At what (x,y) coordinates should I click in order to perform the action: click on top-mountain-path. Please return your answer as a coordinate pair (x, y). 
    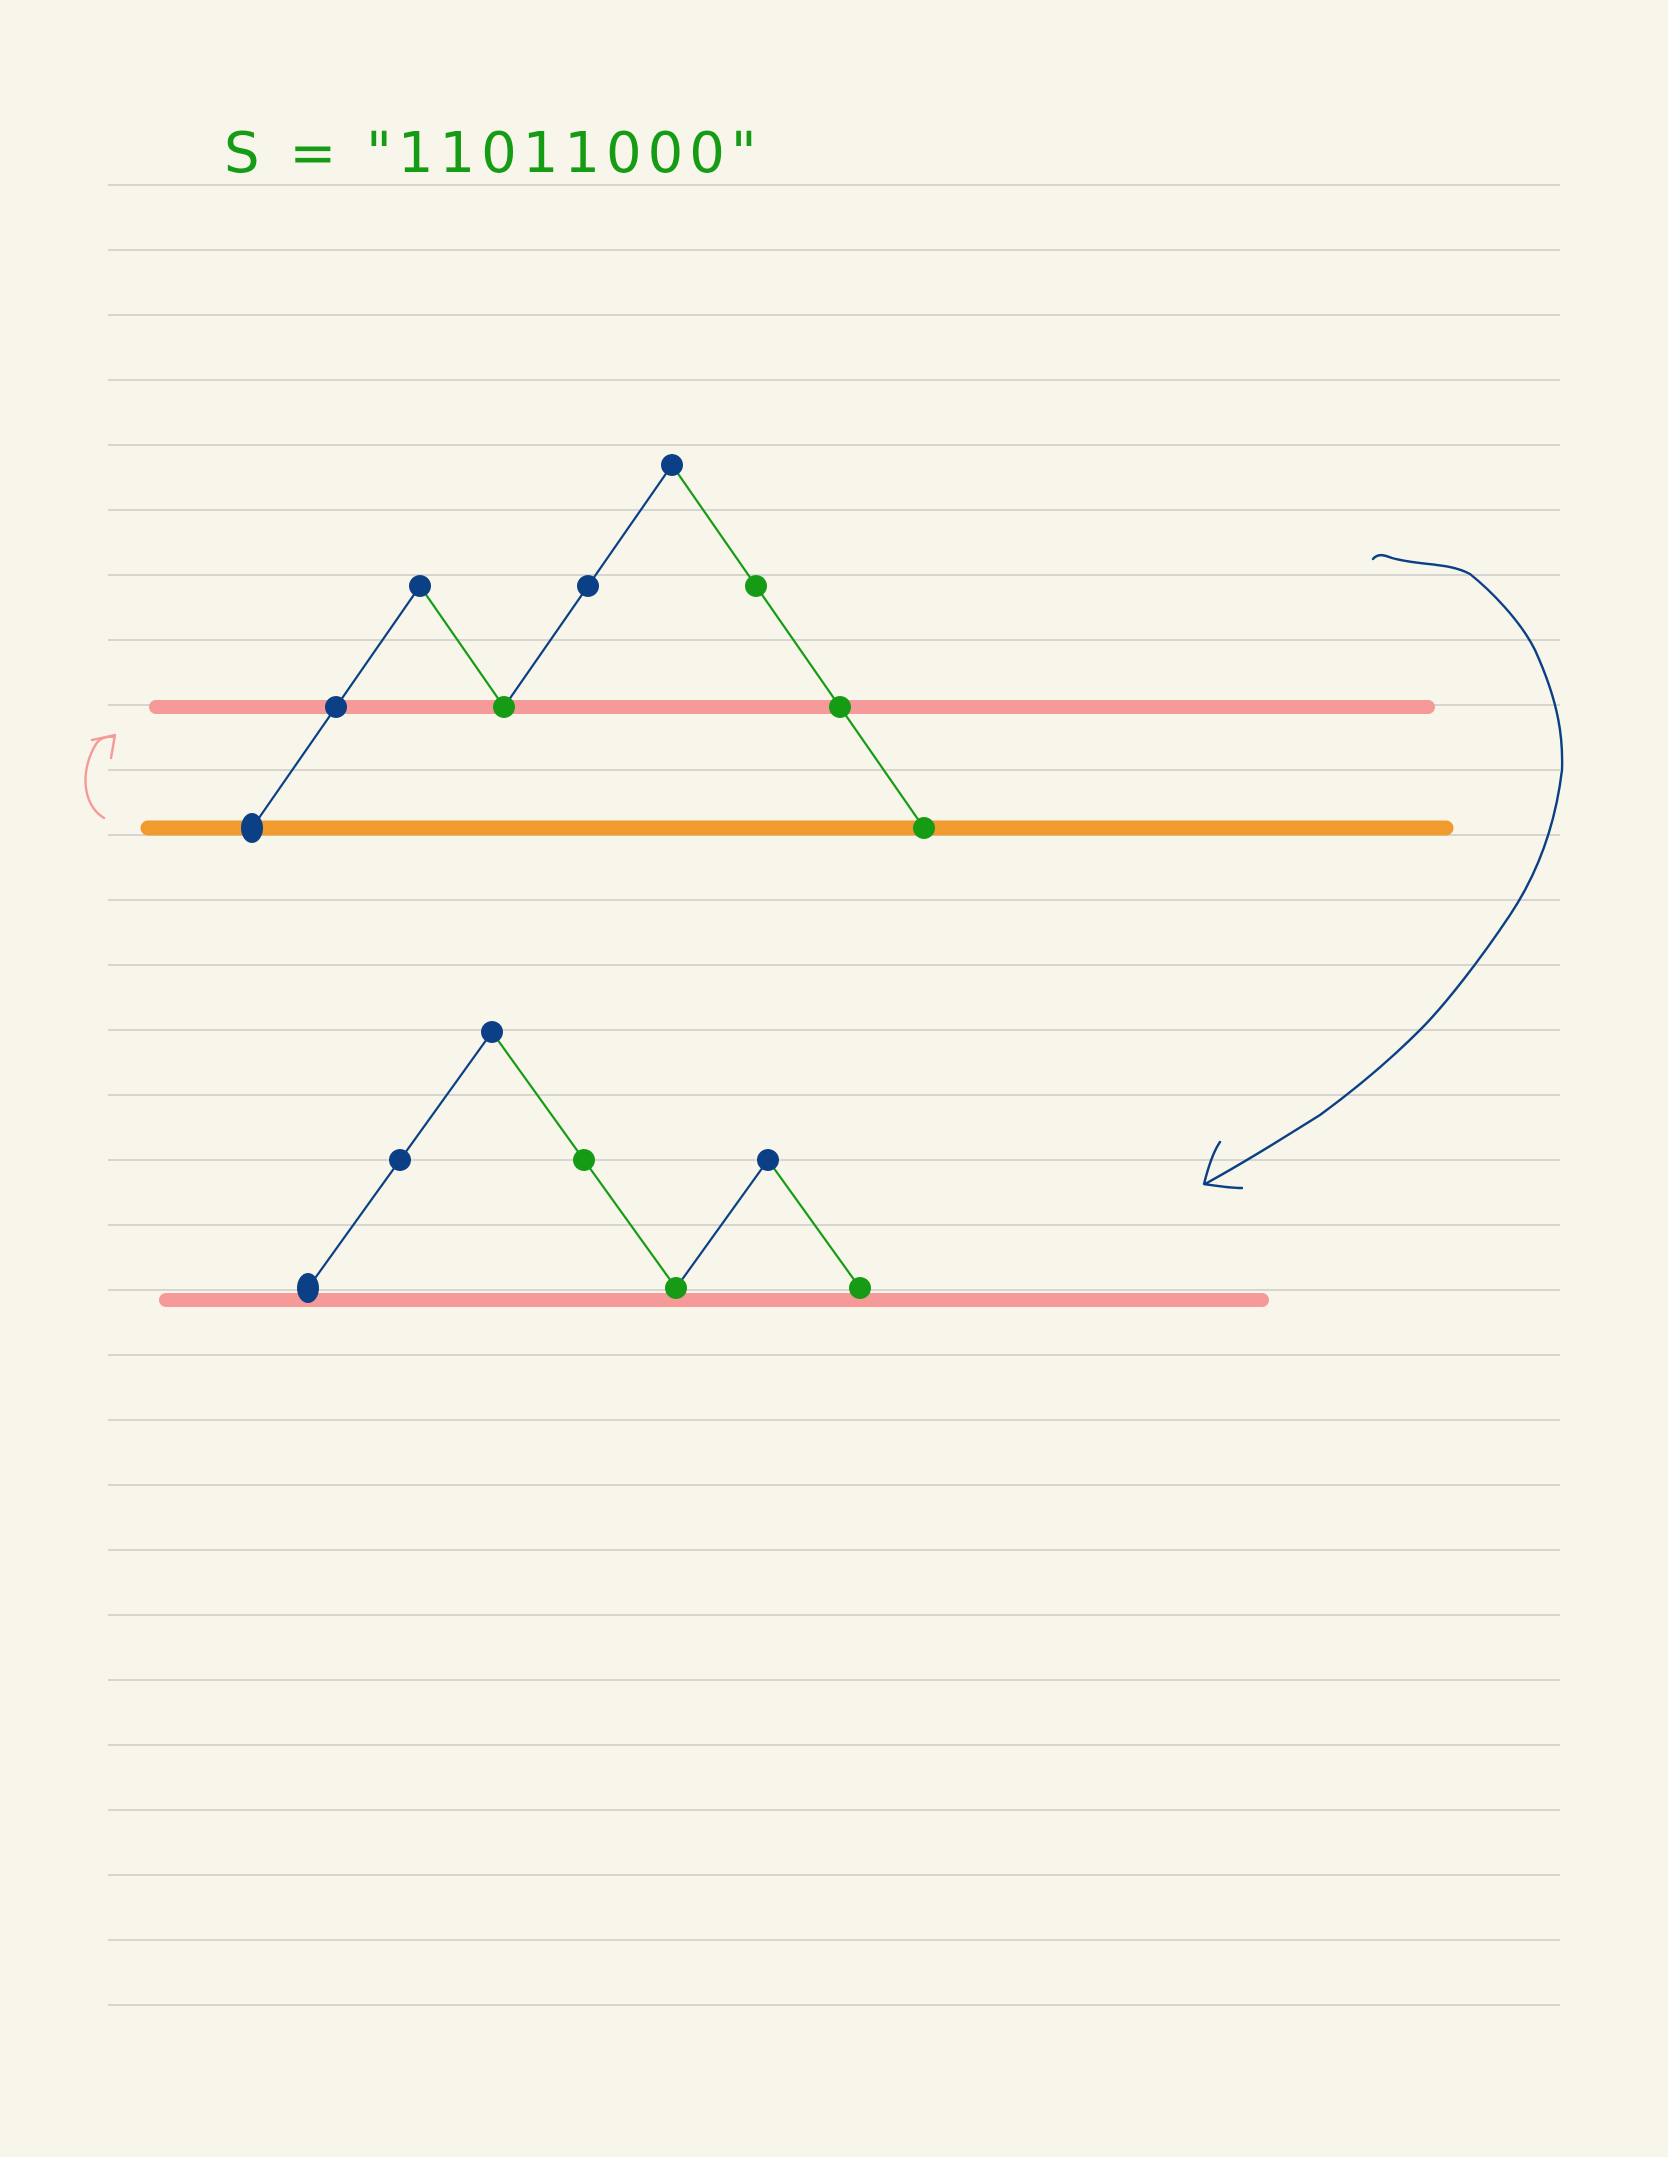
    Looking at the image, I should click on (588, 648).